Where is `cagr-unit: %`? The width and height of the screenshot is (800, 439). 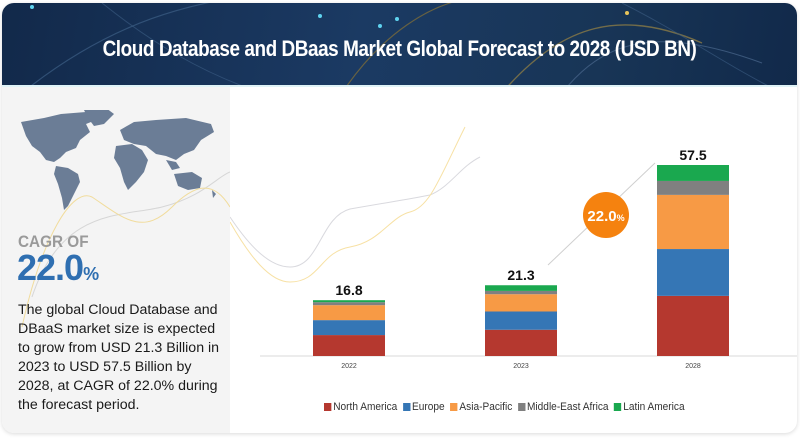
cagr-unit: % is located at coordinates (91, 274).